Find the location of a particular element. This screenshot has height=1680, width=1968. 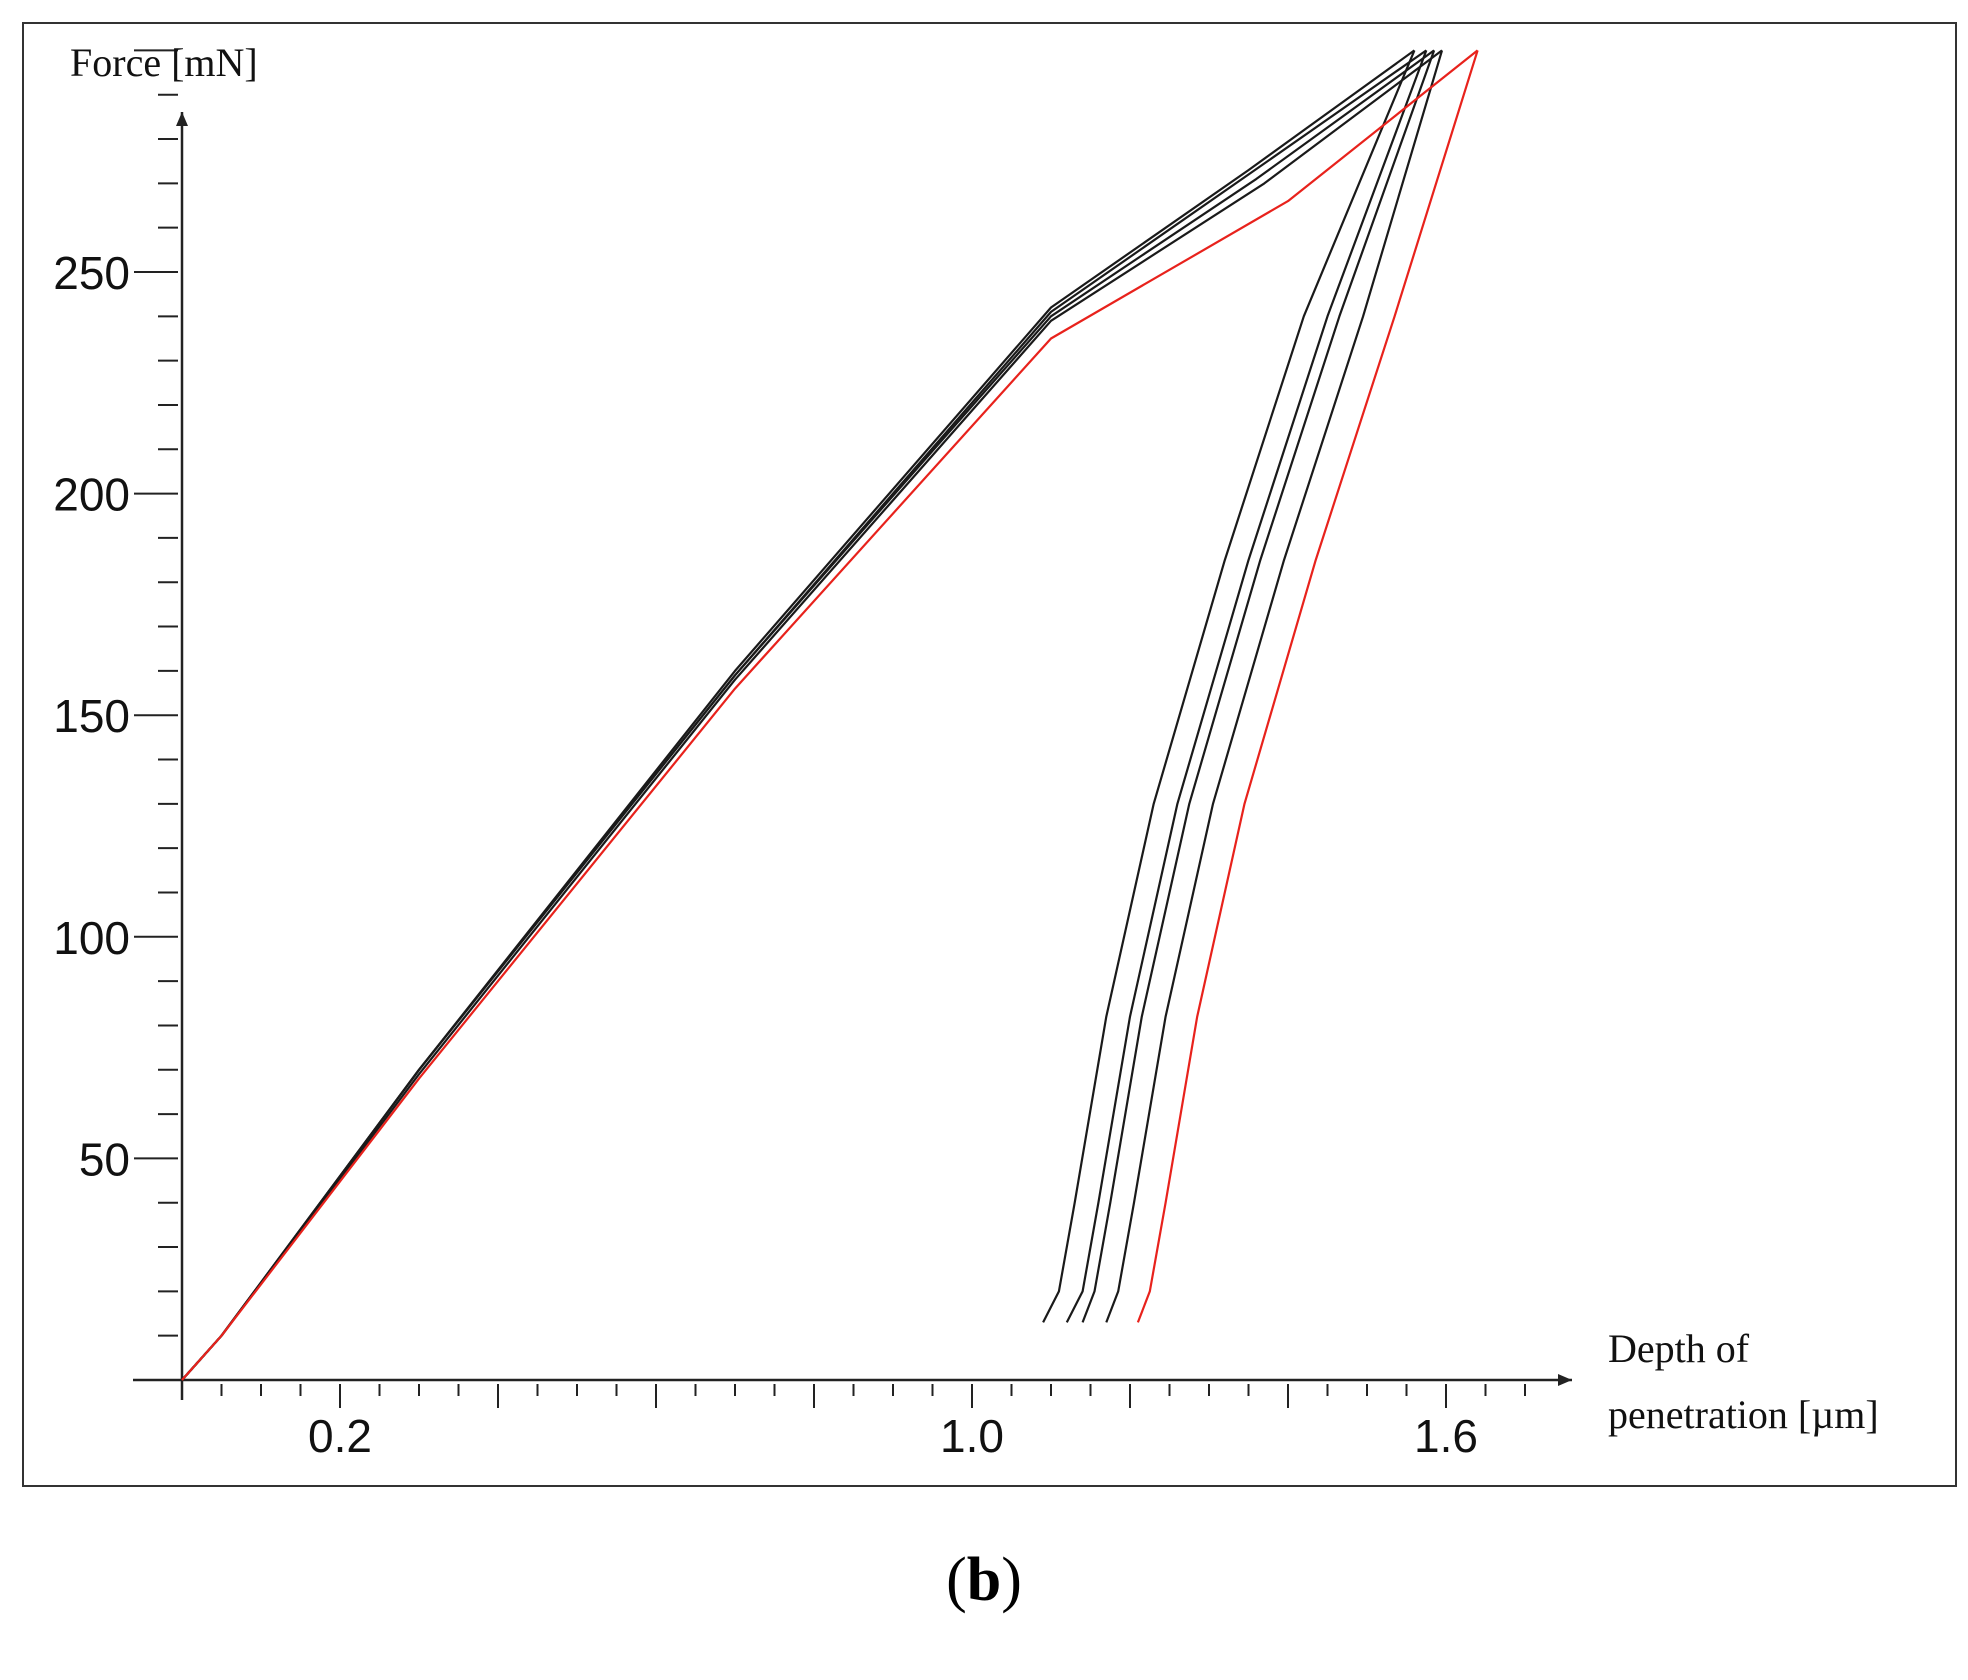

series-black-1-unloading is located at coordinates (1229, 686).